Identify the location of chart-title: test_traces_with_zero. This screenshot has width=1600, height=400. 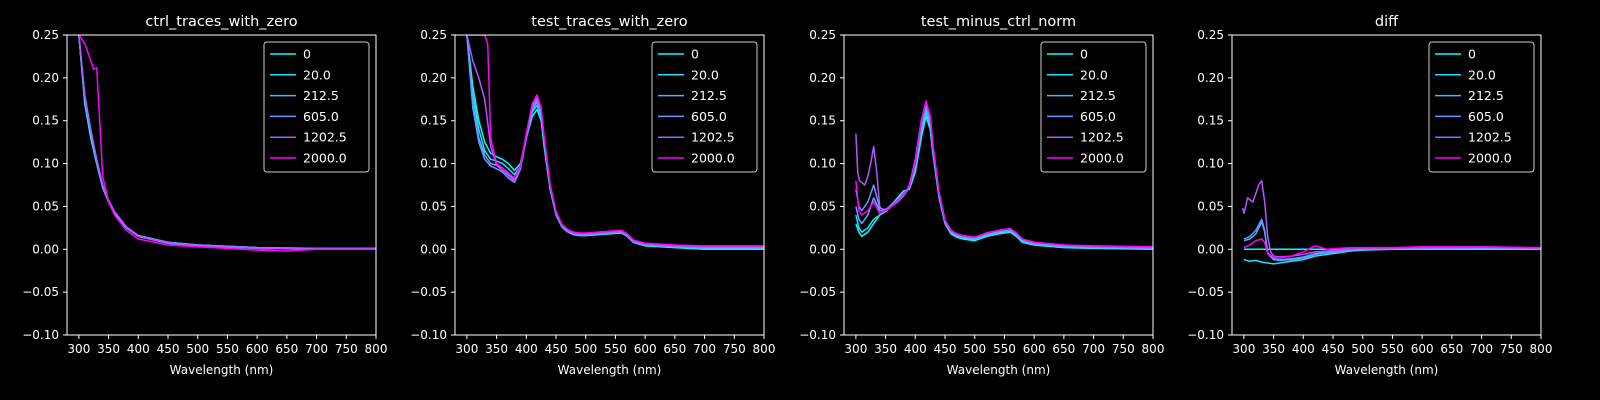
(609, 22).